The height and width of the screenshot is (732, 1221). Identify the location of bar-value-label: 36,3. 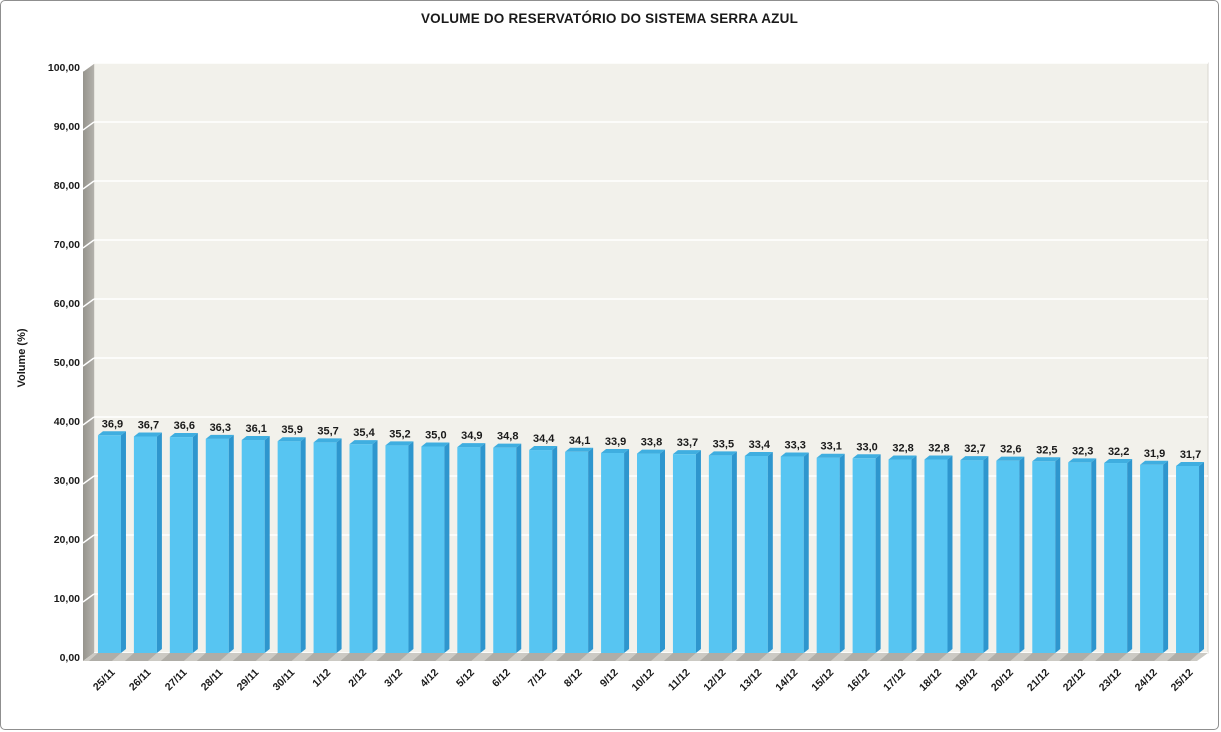
(220, 428).